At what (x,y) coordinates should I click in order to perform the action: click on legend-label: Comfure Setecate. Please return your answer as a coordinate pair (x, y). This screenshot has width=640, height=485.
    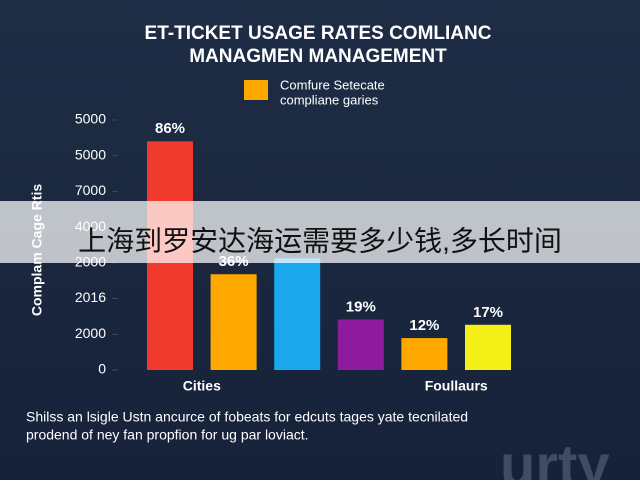
    Looking at the image, I should click on (332, 84).